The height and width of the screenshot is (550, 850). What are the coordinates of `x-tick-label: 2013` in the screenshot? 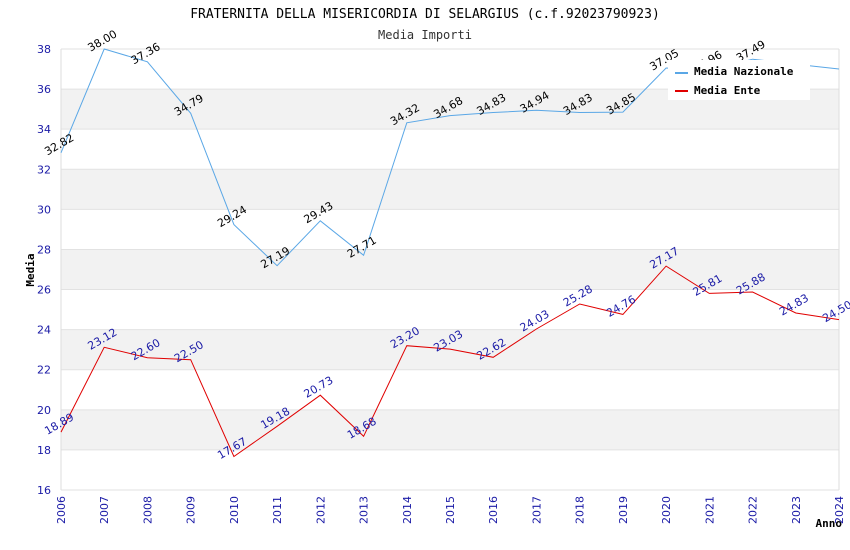 It's located at (364, 510).